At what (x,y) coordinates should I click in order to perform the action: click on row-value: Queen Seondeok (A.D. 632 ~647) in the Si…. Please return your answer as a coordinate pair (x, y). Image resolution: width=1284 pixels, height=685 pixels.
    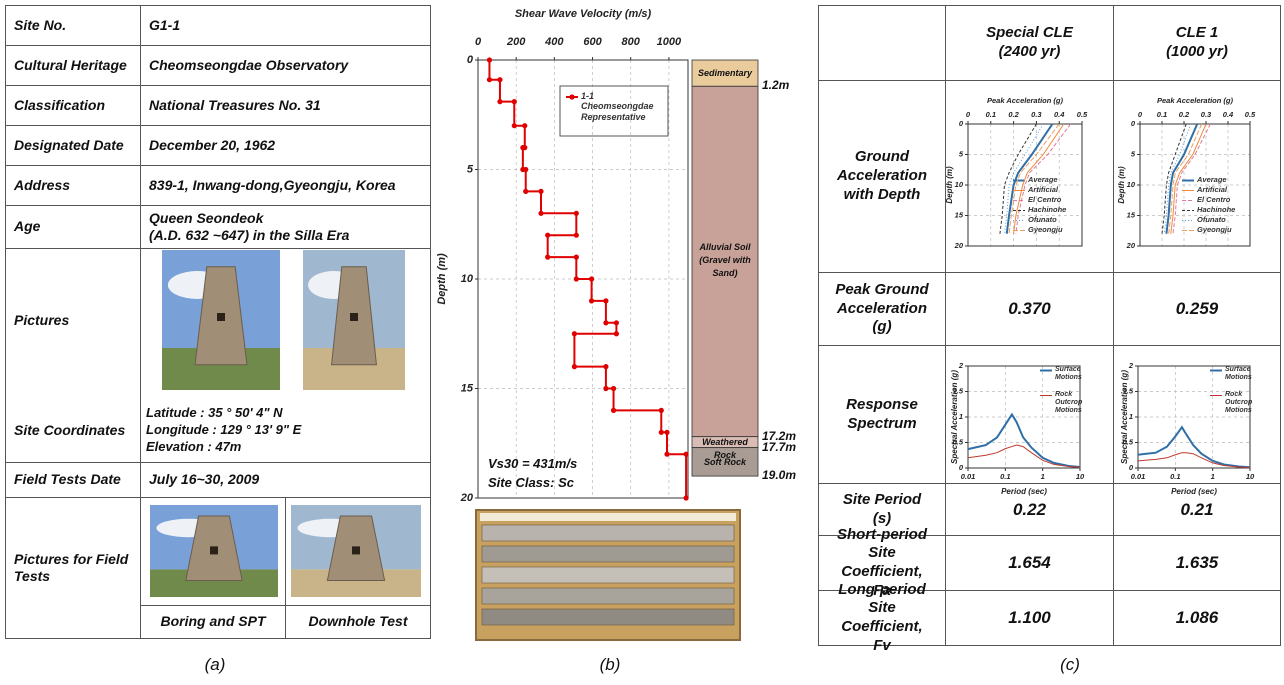
    Looking at the image, I should click on (285, 227).